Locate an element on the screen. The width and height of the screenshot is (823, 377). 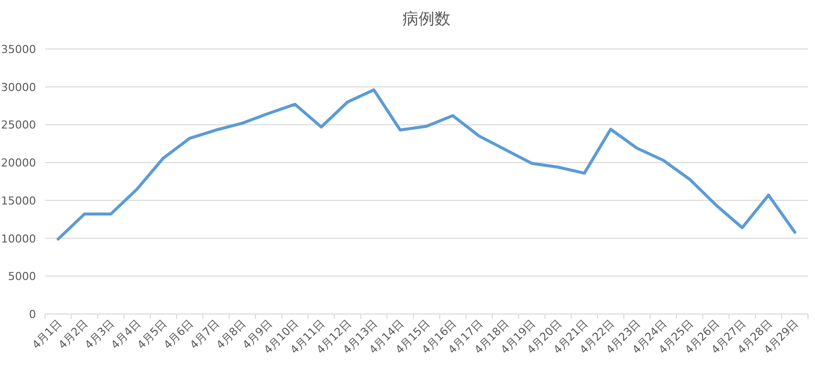
y-tick-label: 20000 is located at coordinates (18, 163).